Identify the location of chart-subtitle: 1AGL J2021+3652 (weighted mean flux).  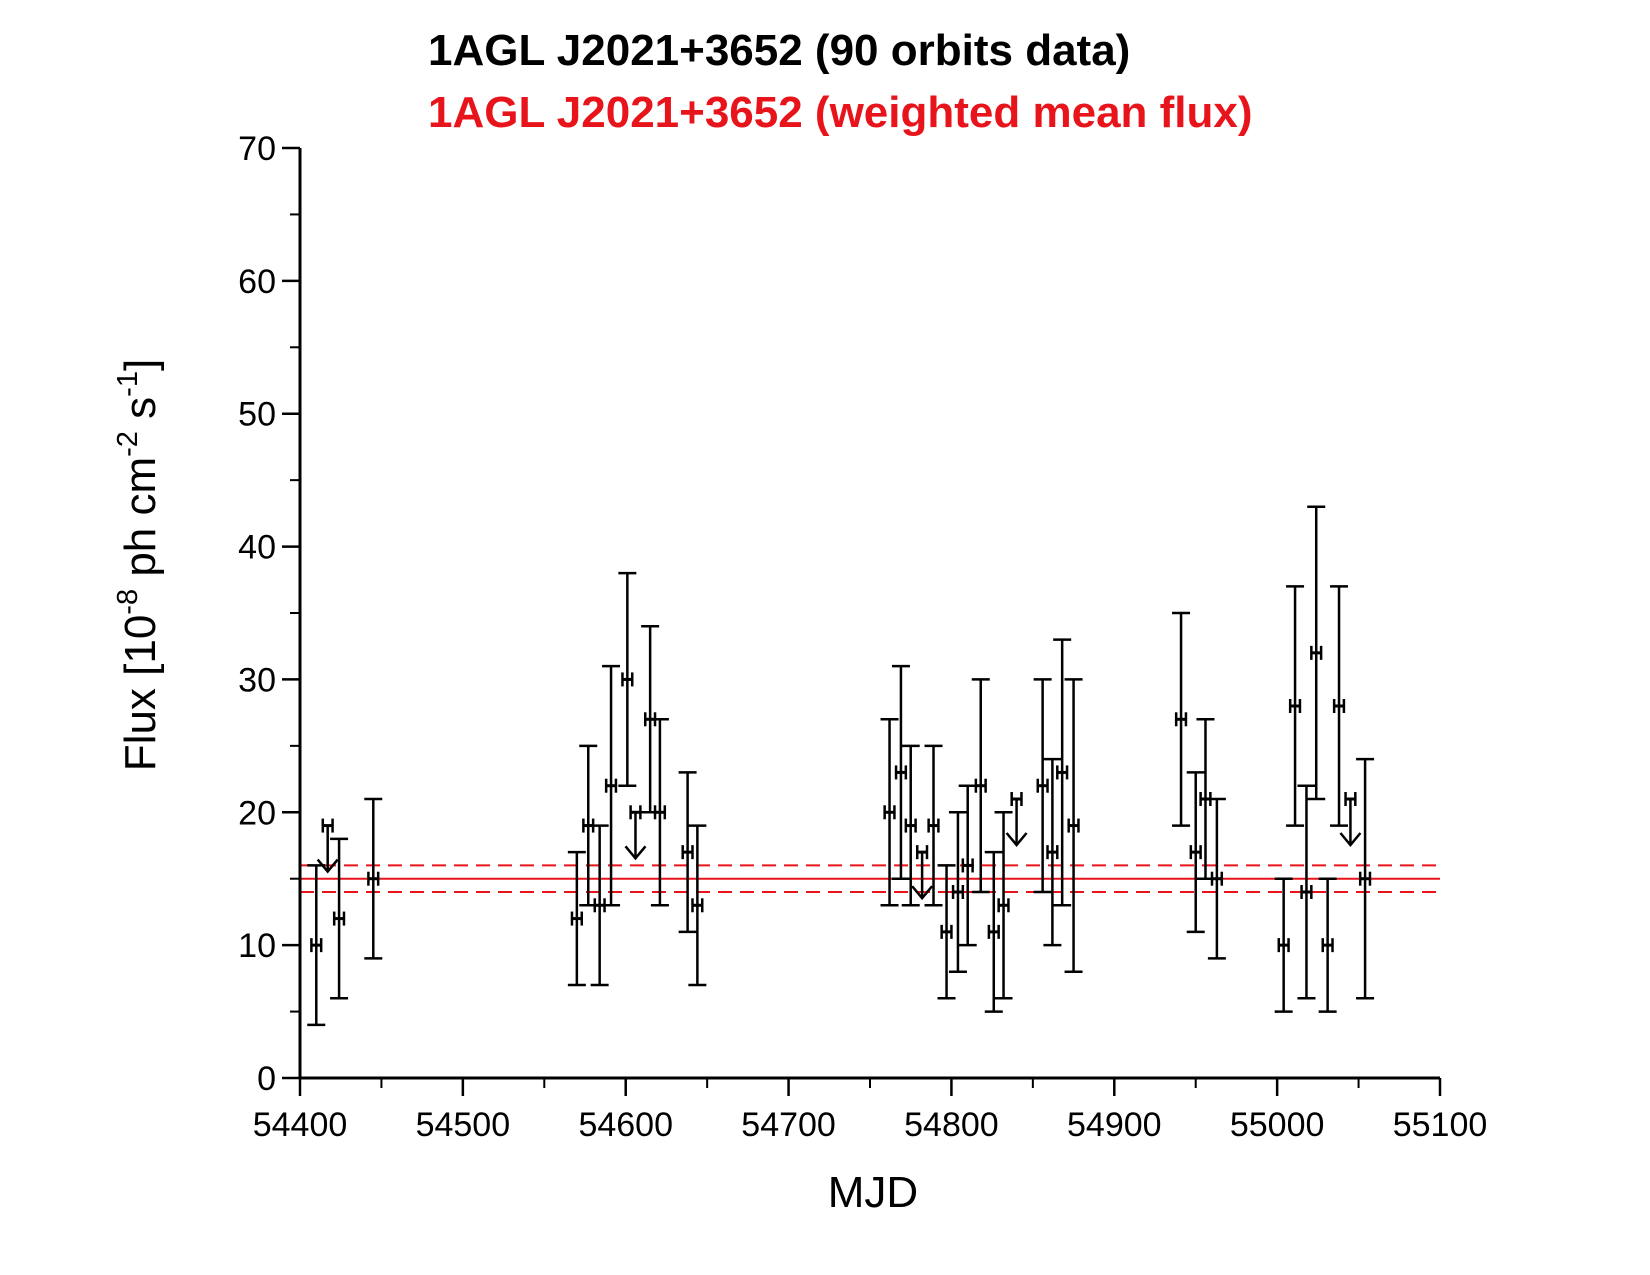
(840, 112).